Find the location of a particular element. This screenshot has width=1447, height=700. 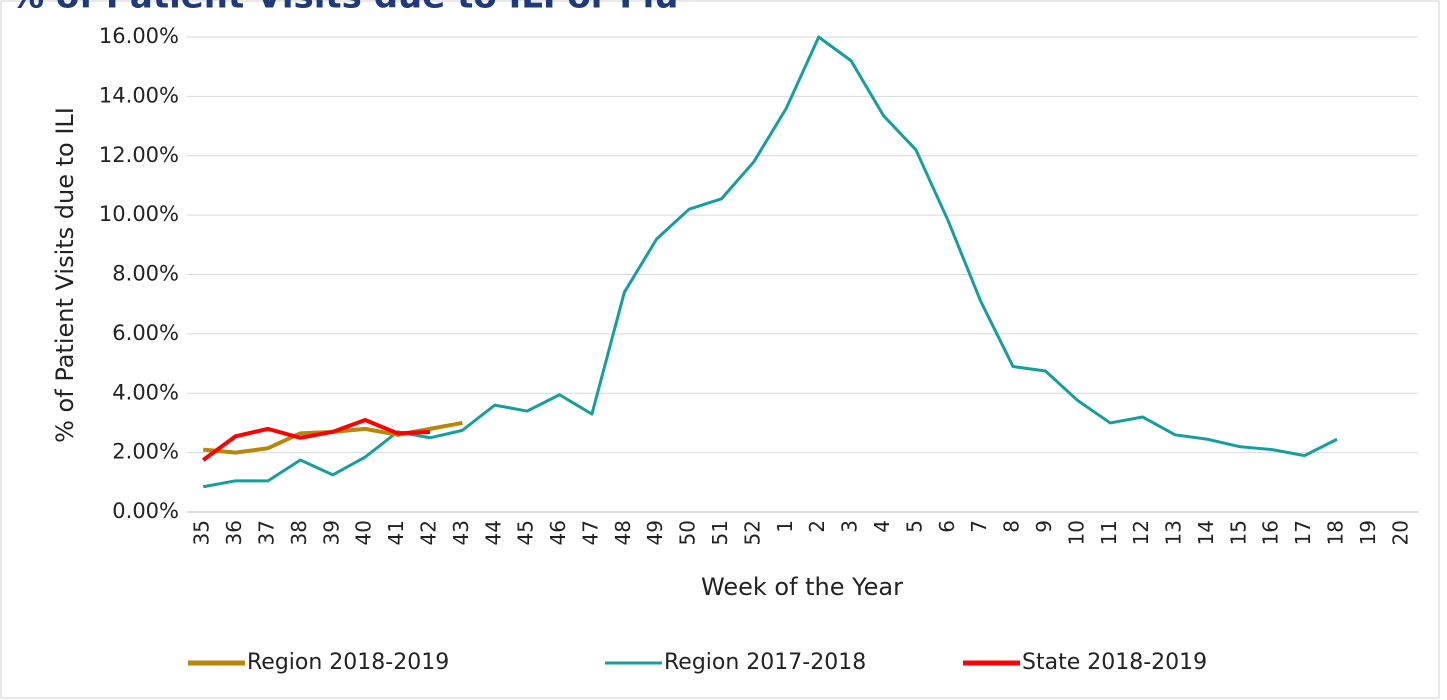

x-tick-label: 17 is located at coordinates (1303, 532).